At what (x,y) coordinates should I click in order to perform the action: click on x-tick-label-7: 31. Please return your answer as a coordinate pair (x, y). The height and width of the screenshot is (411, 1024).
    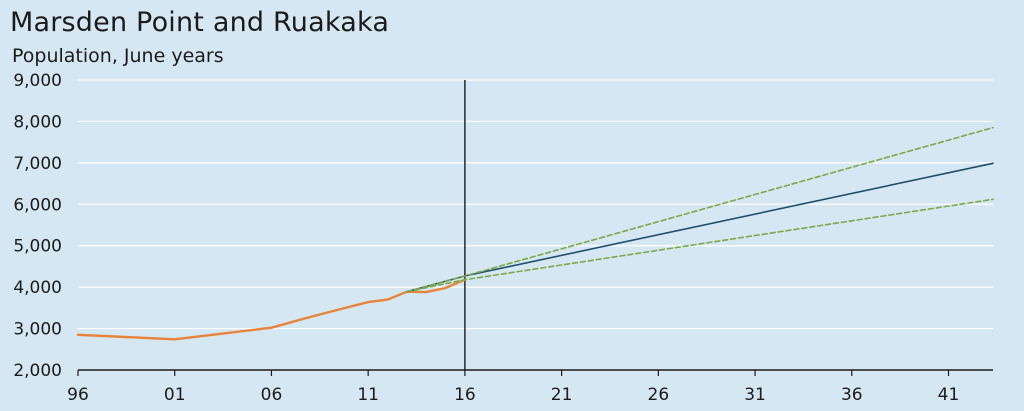
    Looking at the image, I should click on (755, 395).